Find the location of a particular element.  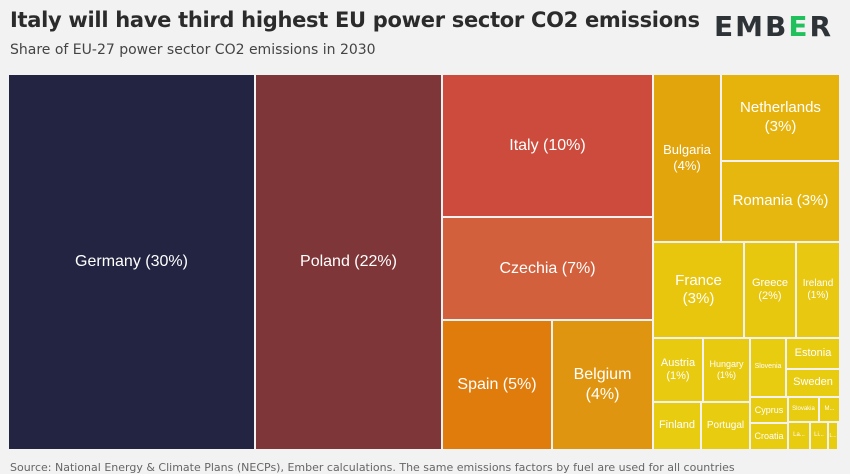

tile-label-germany: Germany (30%) is located at coordinates (131, 262).